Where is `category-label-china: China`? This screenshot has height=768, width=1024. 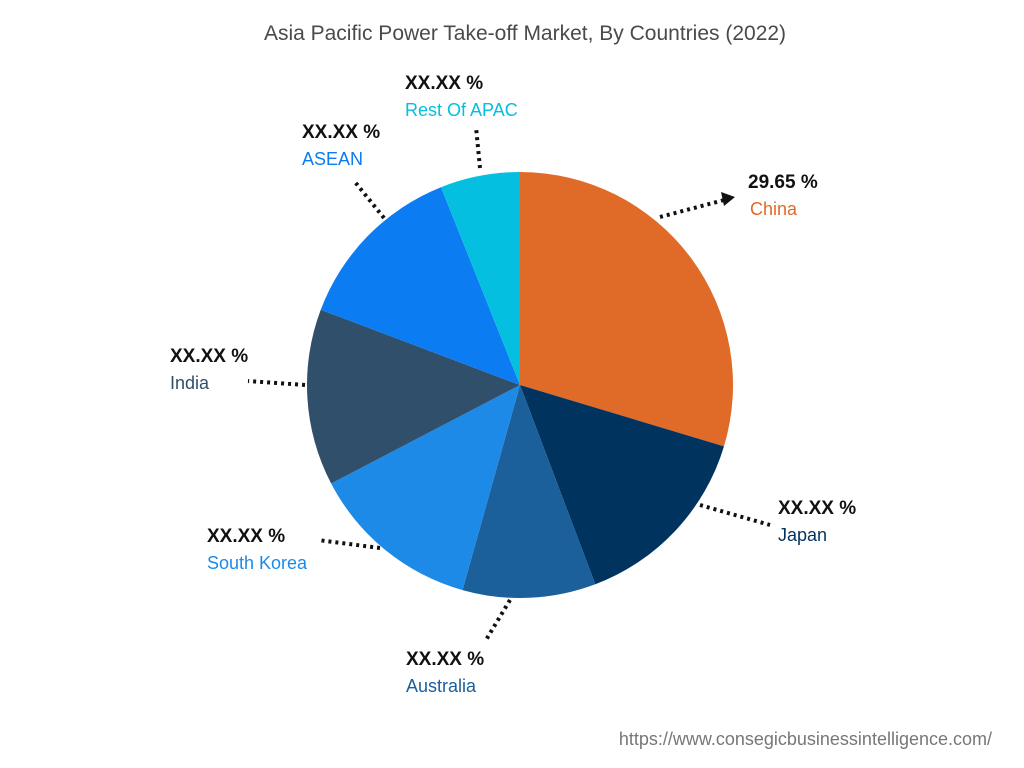
category-label-china: China is located at coordinates (774, 209).